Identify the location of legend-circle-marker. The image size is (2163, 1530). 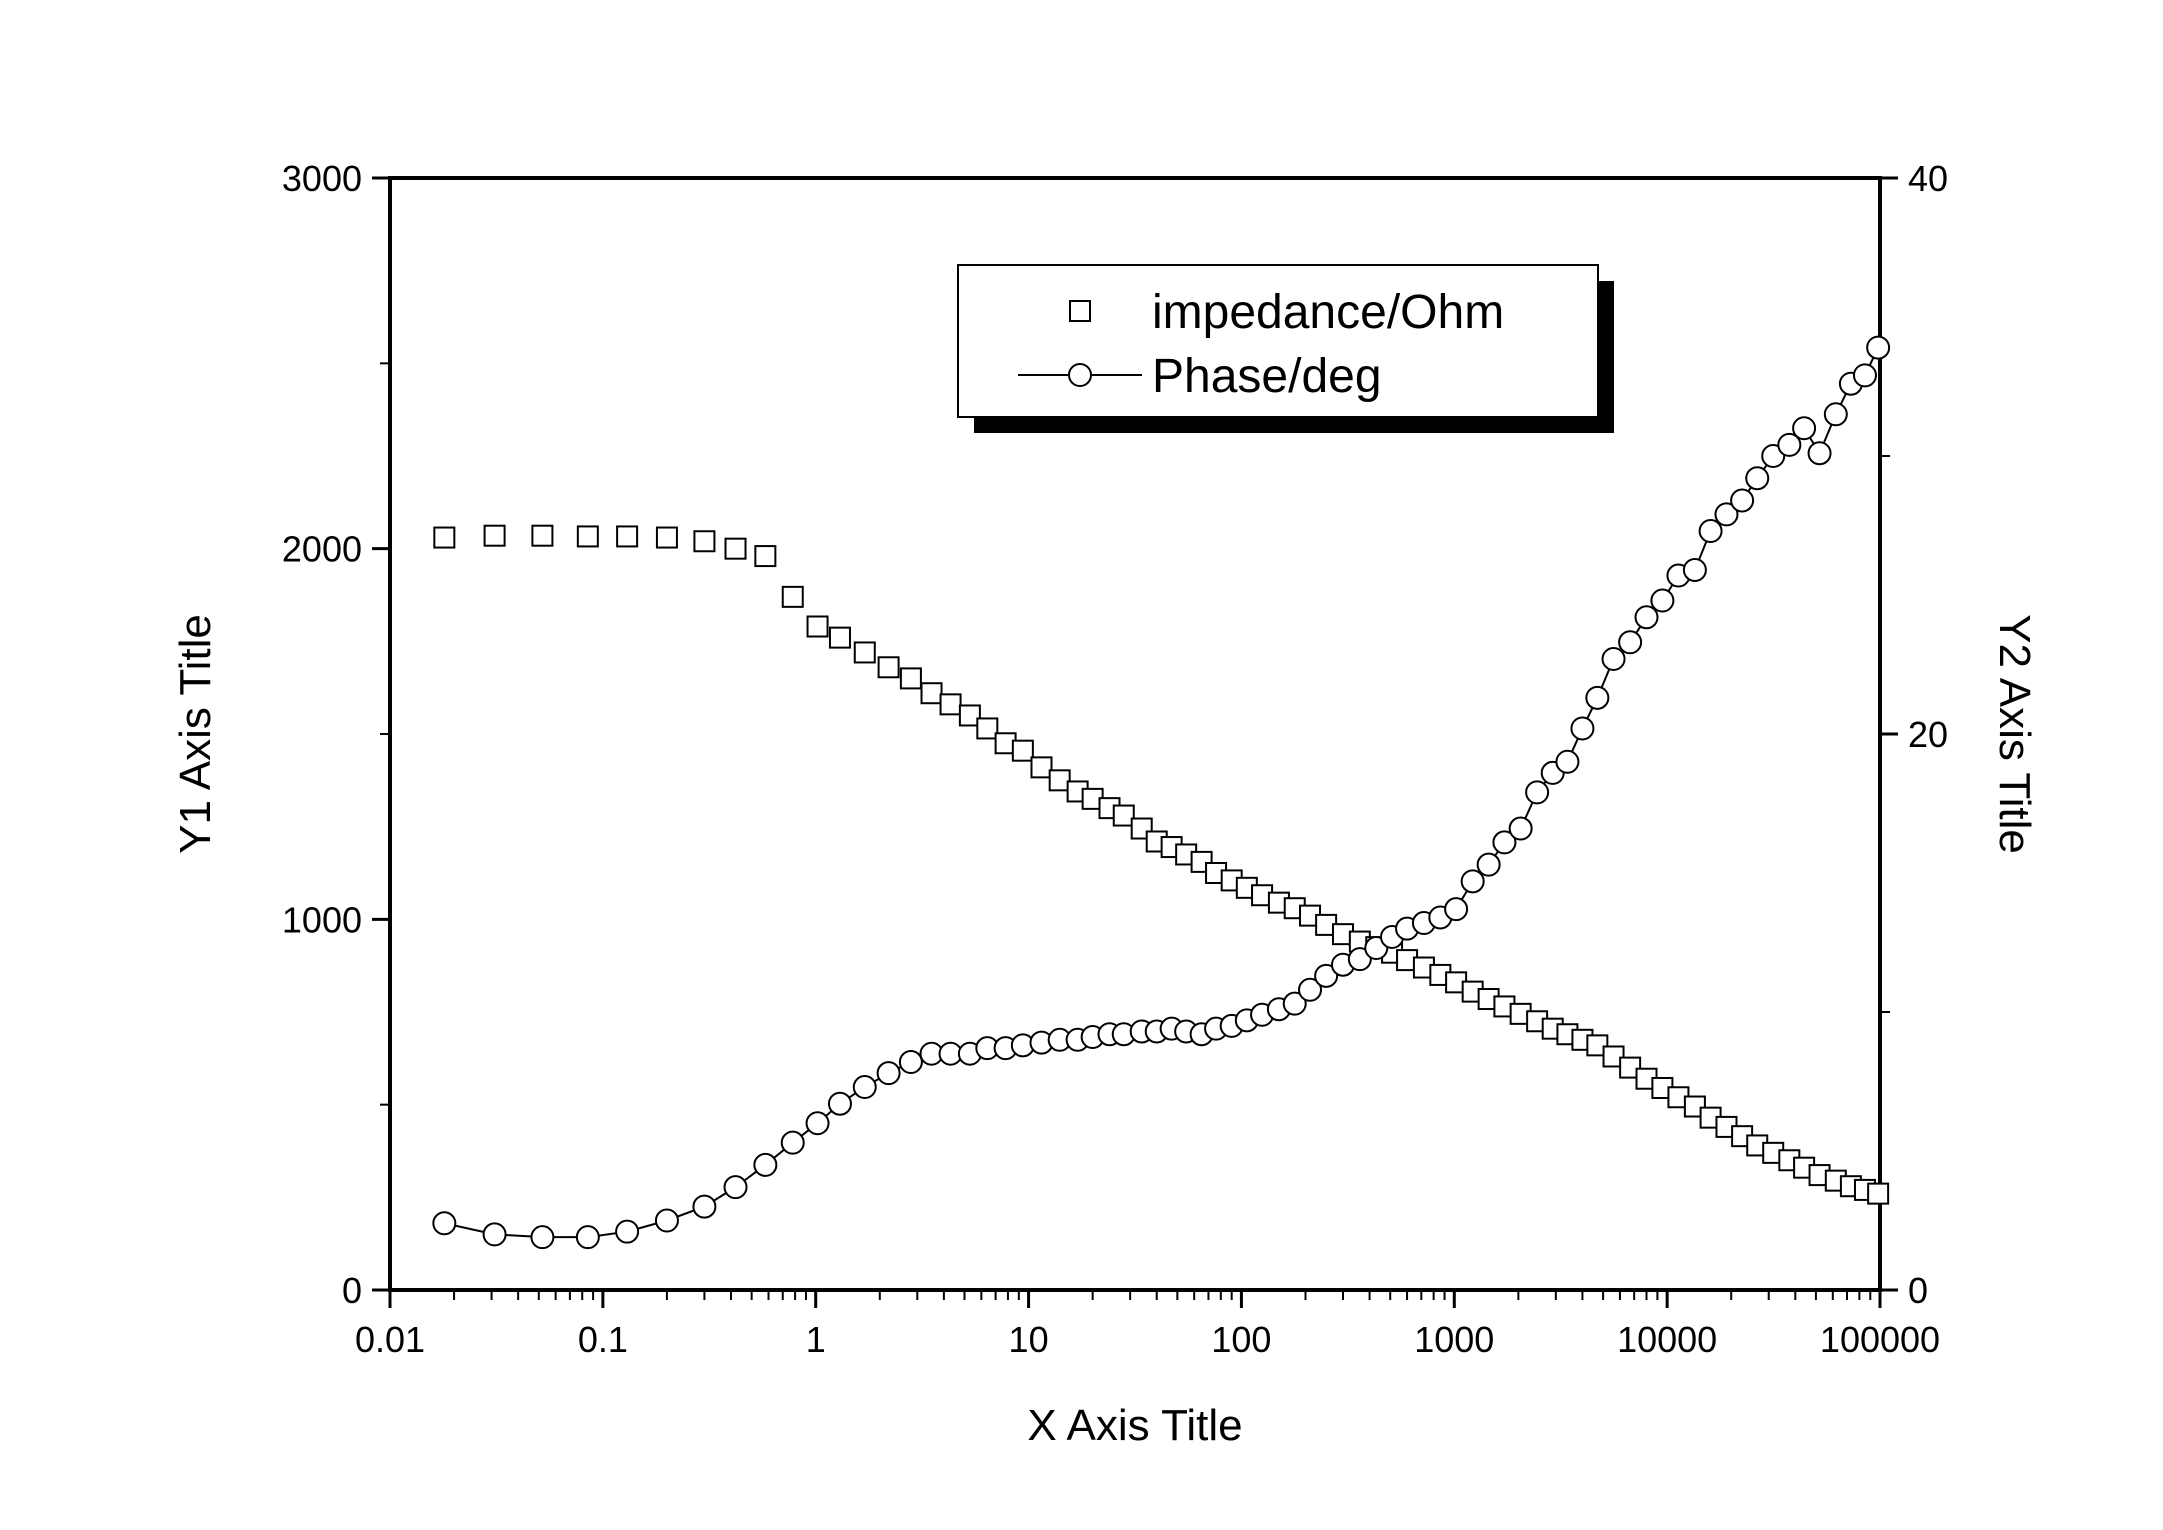
(1080, 375).